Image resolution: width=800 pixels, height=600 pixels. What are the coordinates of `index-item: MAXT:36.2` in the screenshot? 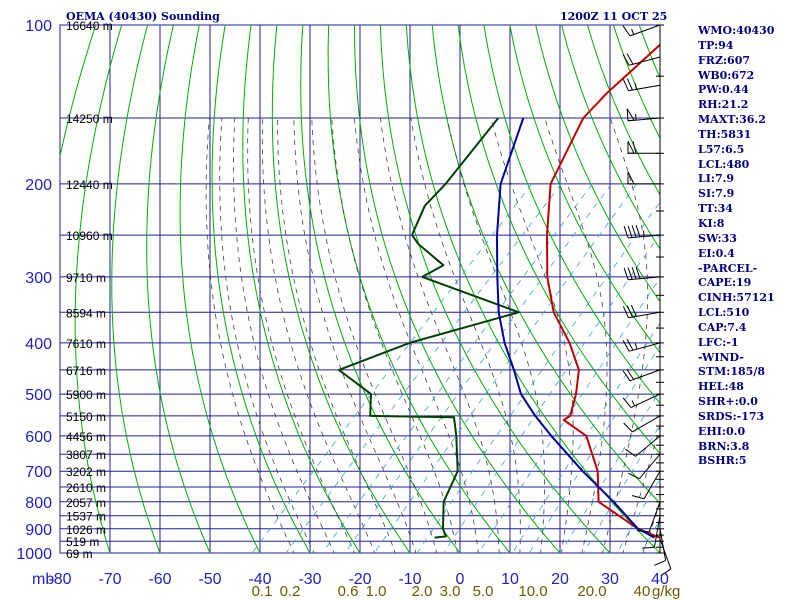 It's located at (732, 120).